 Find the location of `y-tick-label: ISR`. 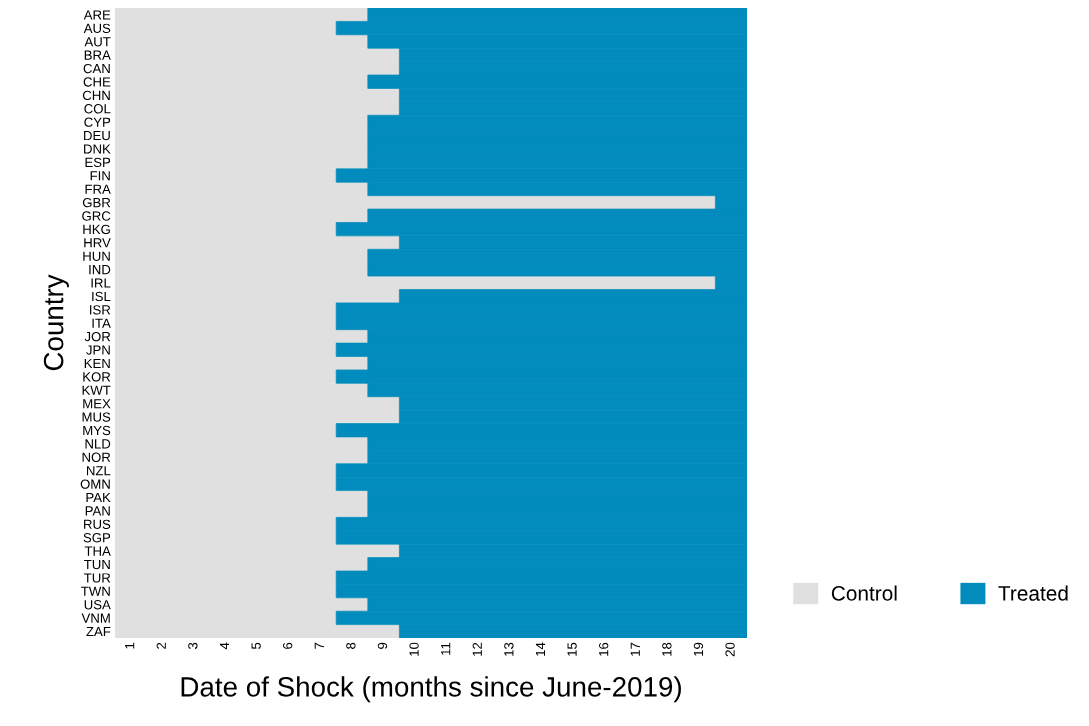

y-tick-label: ISR is located at coordinates (100, 310).